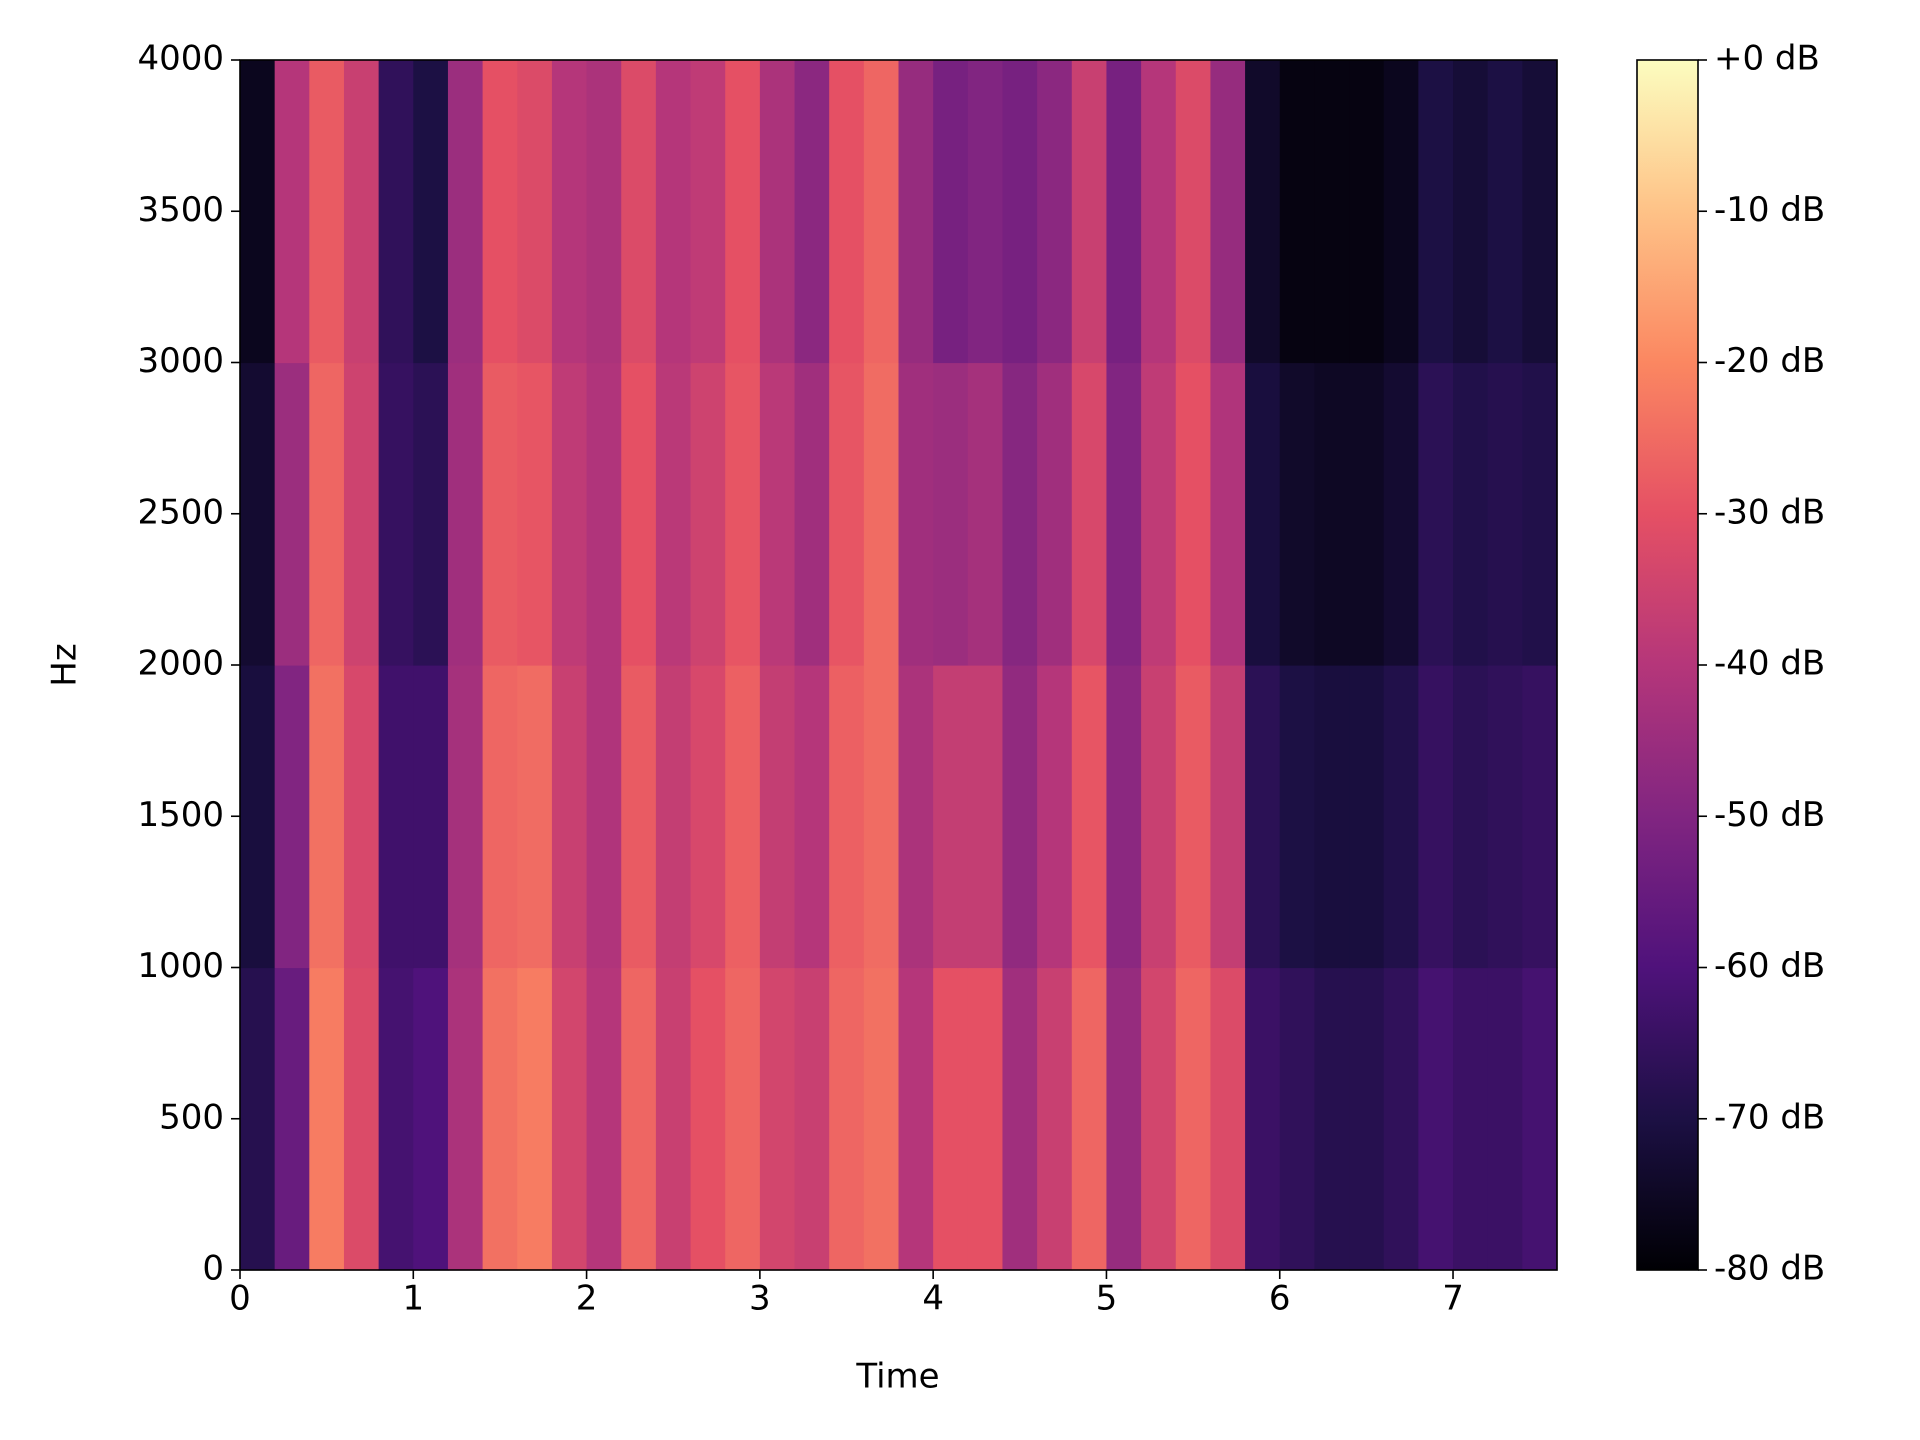 This screenshot has width=1920, height=1440. I want to click on x-axis-label: Time, so click(897, 1377).